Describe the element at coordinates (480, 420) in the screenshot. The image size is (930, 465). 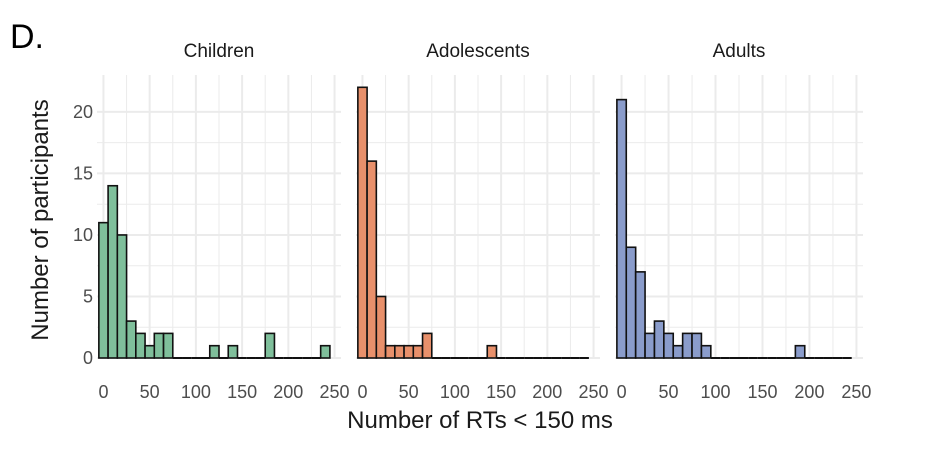
I see `x-axis-title: Number of RTs < 150 ms` at that location.